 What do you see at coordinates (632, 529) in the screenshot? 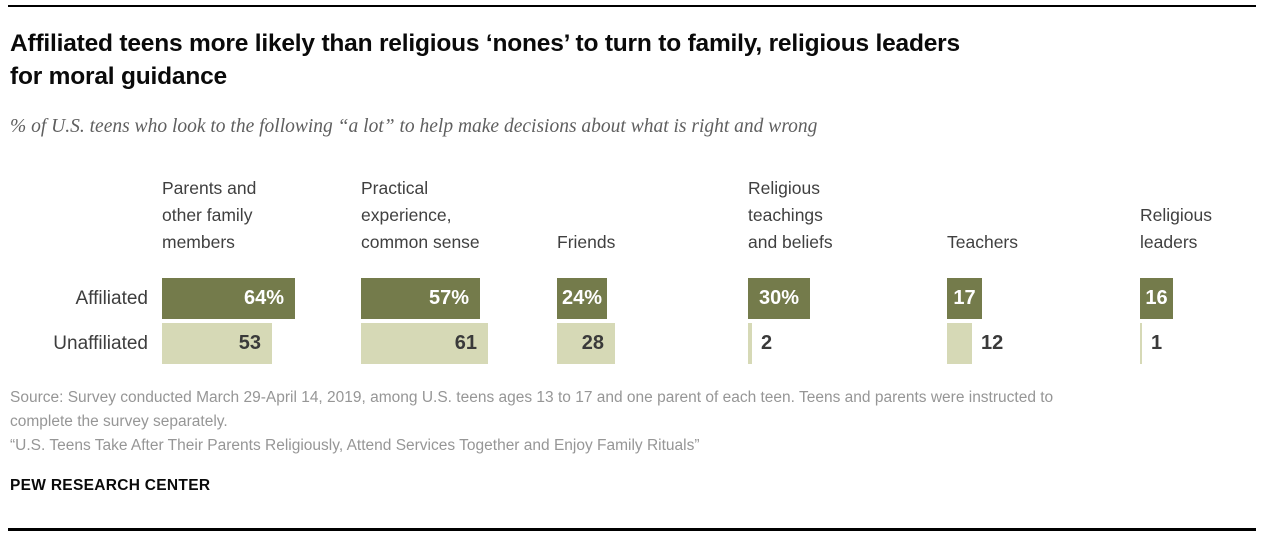
I see `bottom-rule` at bounding box center [632, 529].